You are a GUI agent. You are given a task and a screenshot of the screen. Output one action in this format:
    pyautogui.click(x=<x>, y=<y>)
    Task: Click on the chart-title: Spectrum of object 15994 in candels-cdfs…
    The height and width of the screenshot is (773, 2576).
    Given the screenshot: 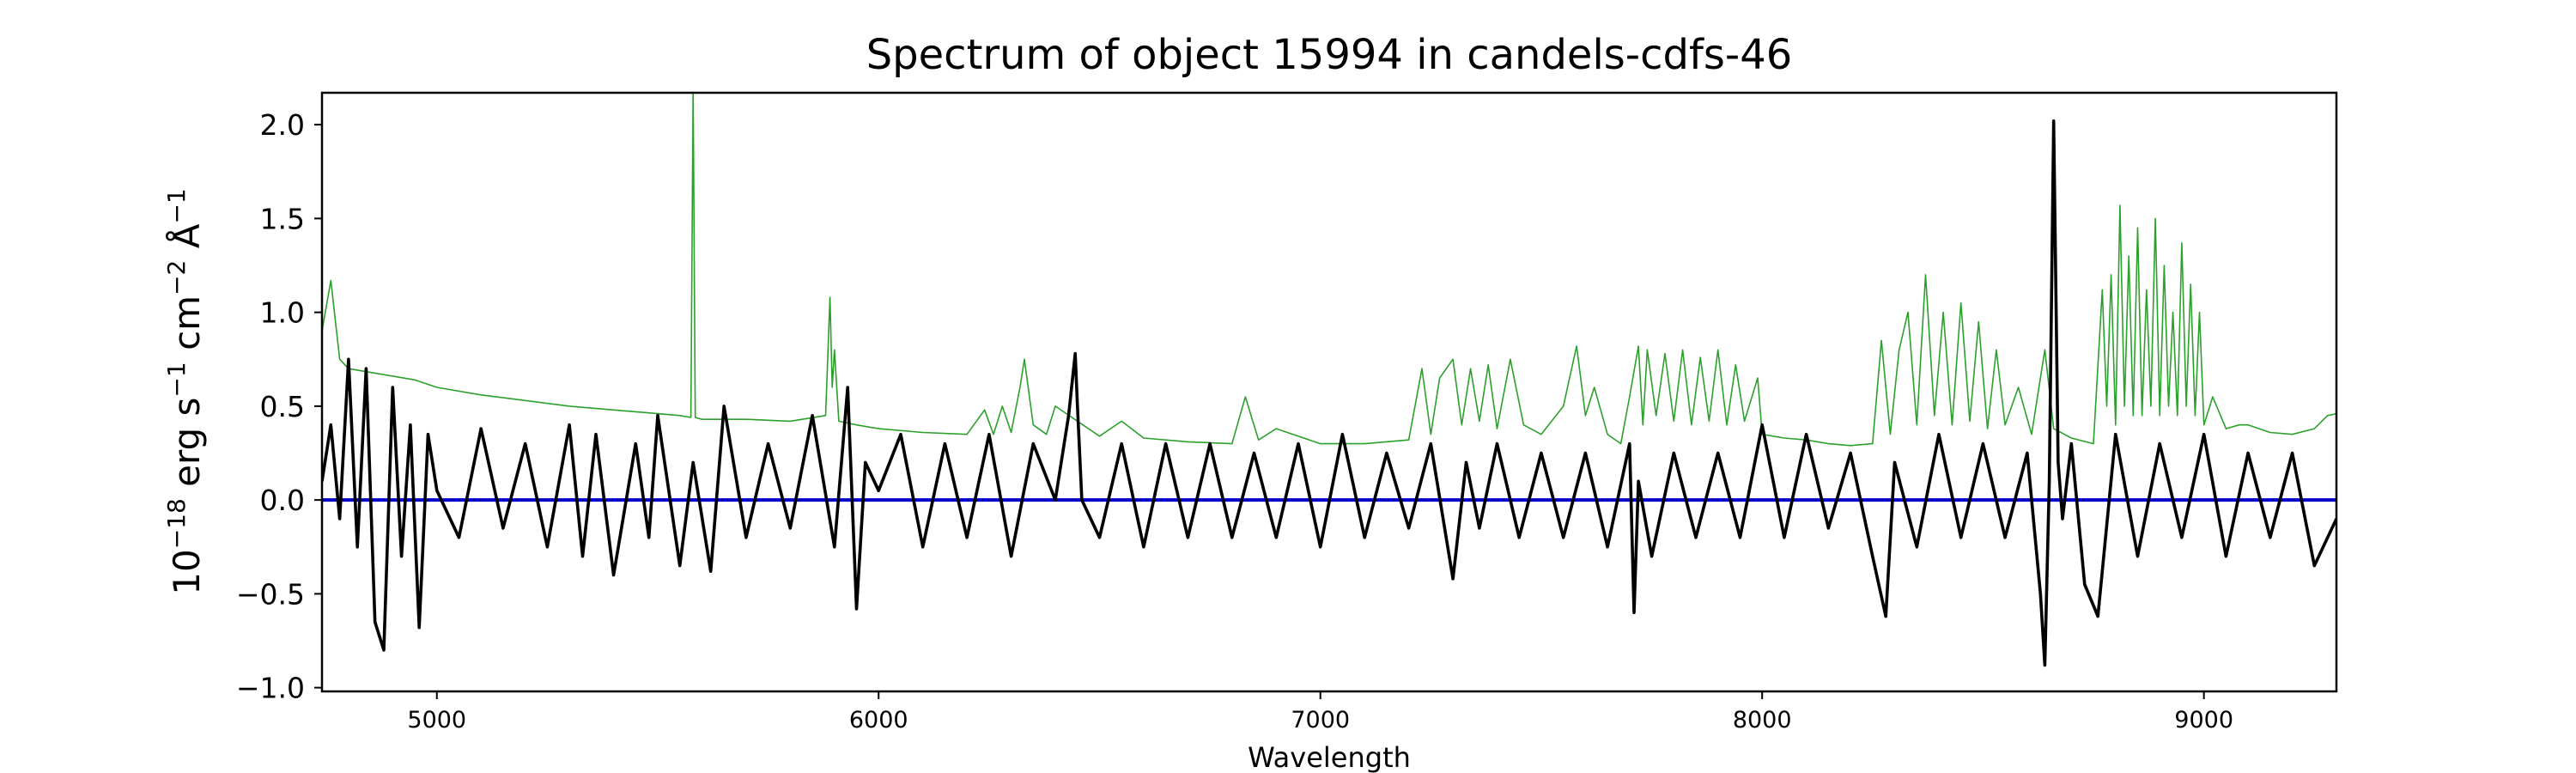 What is the action you would take?
    pyautogui.click(x=1330, y=55)
    